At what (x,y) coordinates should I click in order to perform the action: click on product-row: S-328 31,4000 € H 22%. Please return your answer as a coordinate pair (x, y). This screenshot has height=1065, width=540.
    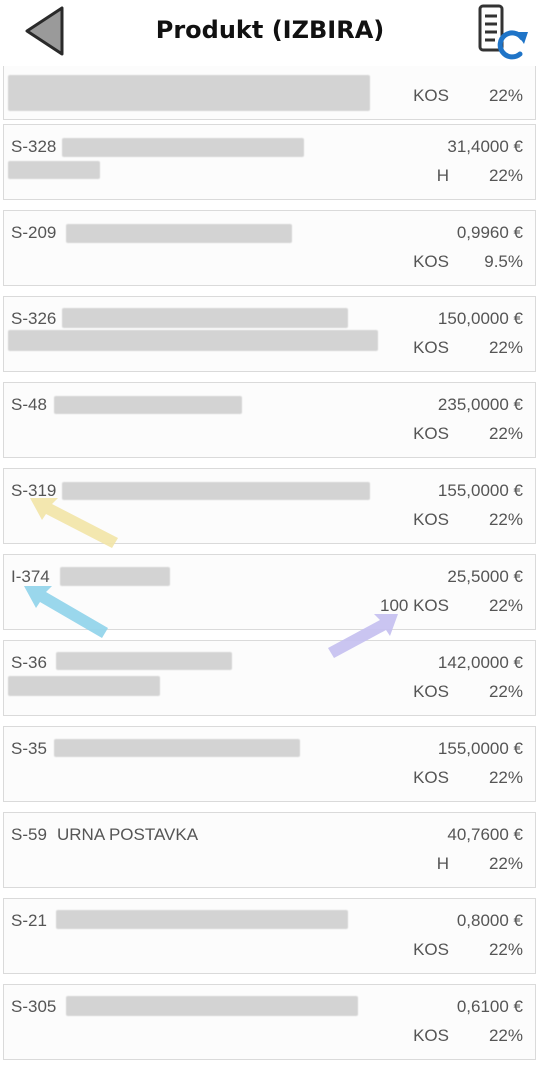
    Looking at the image, I should click on (269, 162).